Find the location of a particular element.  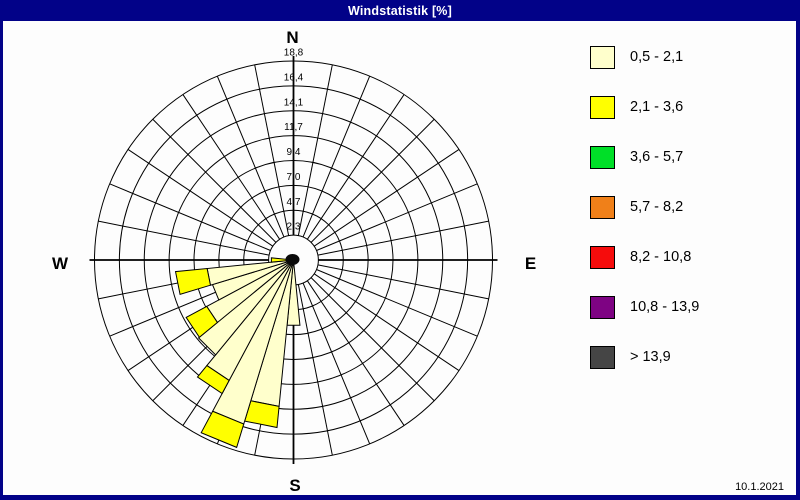

compass-label-east: E is located at coordinates (530, 263).